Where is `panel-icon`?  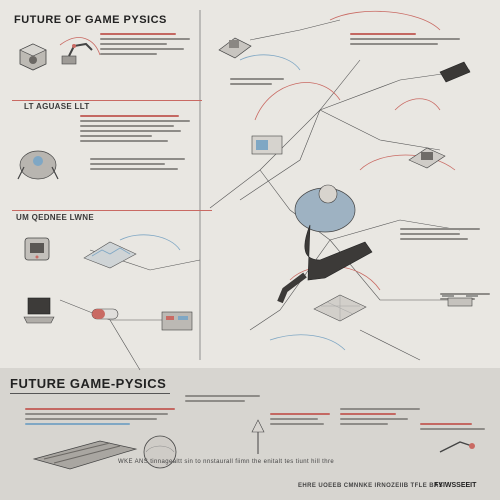 panel-icon is located at coordinates (177, 321).